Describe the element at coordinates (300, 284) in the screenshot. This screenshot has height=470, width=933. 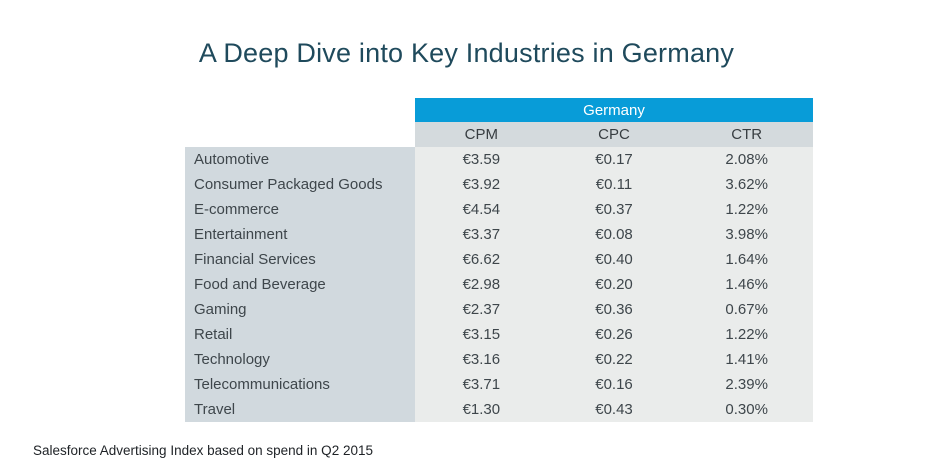
I see `industry-label: Food and Beverage` at that location.